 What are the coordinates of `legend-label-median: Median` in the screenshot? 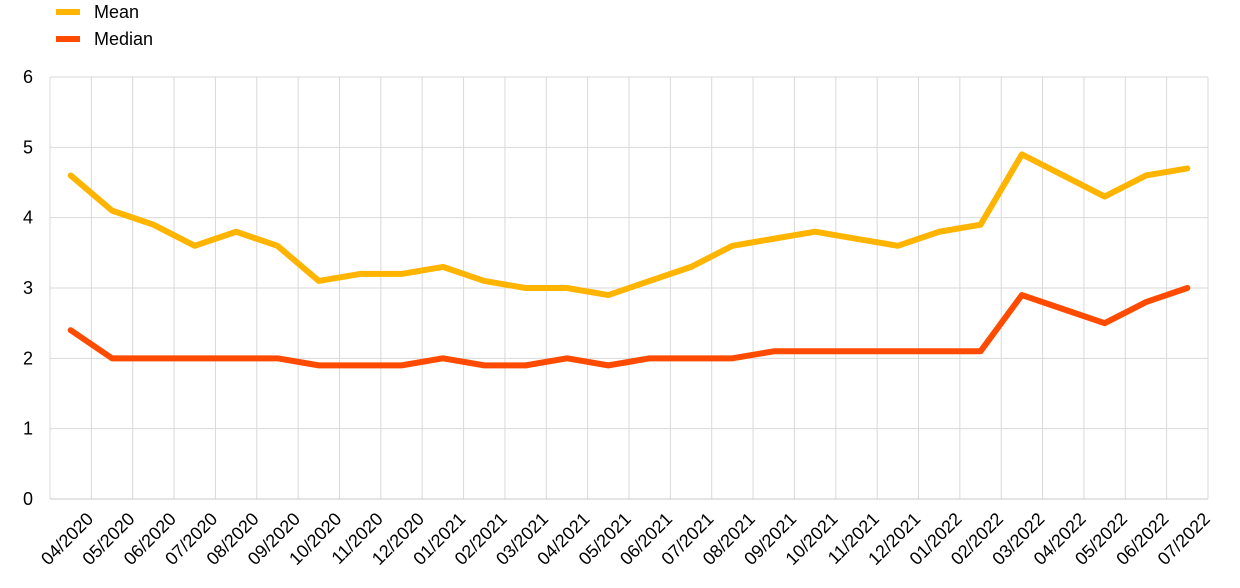 It's located at (123, 39).